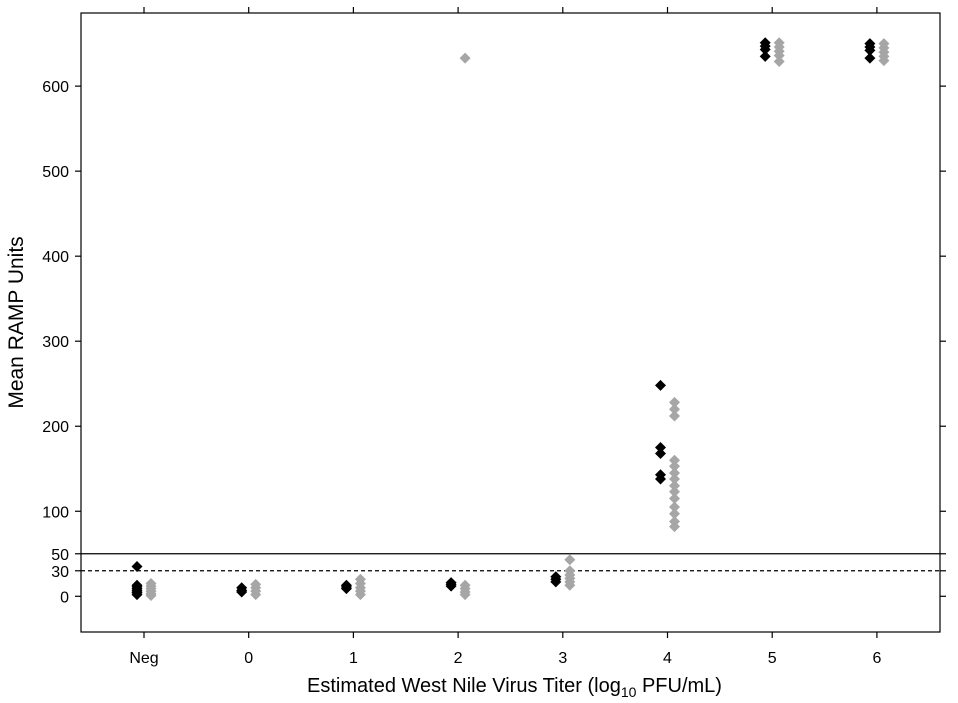 The image size is (958, 703). Describe the element at coordinates (64, 597) in the screenshot. I see `y-tick-label: 0` at that location.